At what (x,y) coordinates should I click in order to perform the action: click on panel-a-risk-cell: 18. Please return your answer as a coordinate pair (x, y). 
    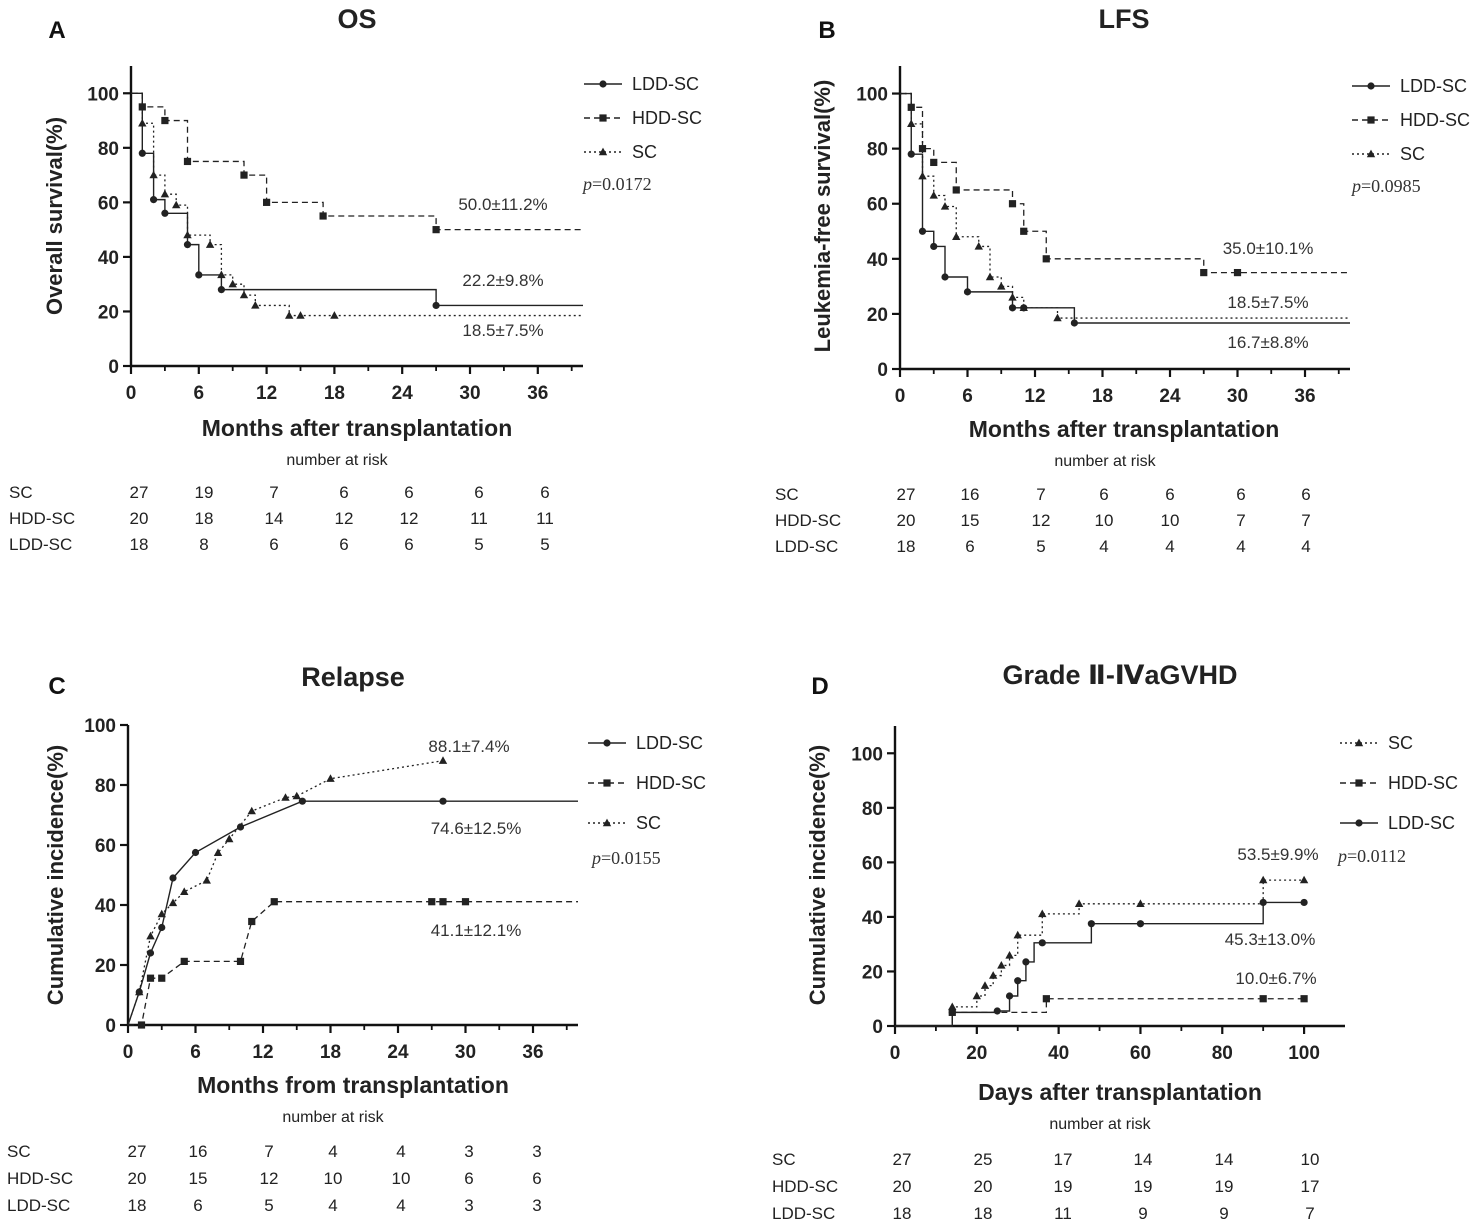
    Looking at the image, I should click on (139, 544).